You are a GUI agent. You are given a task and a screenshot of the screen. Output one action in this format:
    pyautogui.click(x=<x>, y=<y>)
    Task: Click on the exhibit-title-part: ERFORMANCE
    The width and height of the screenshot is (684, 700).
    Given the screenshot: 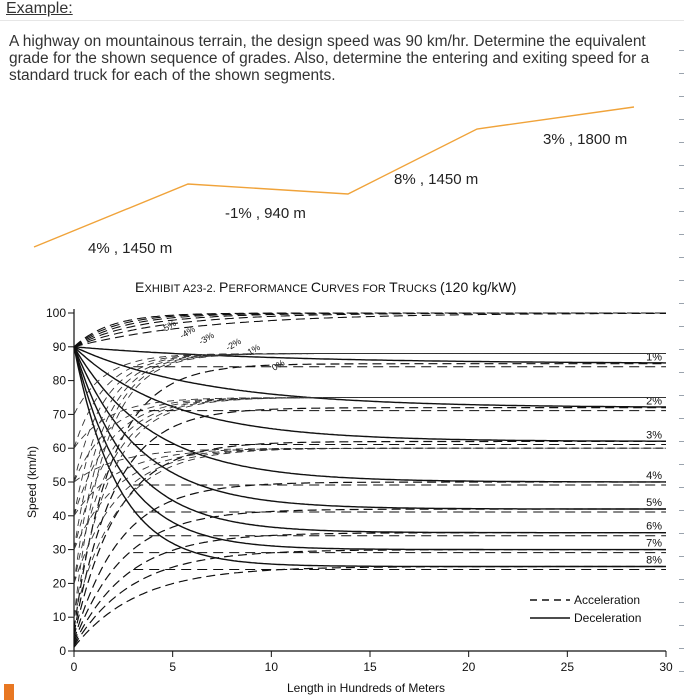 What is the action you would take?
    pyautogui.click(x=269, y=289)
    